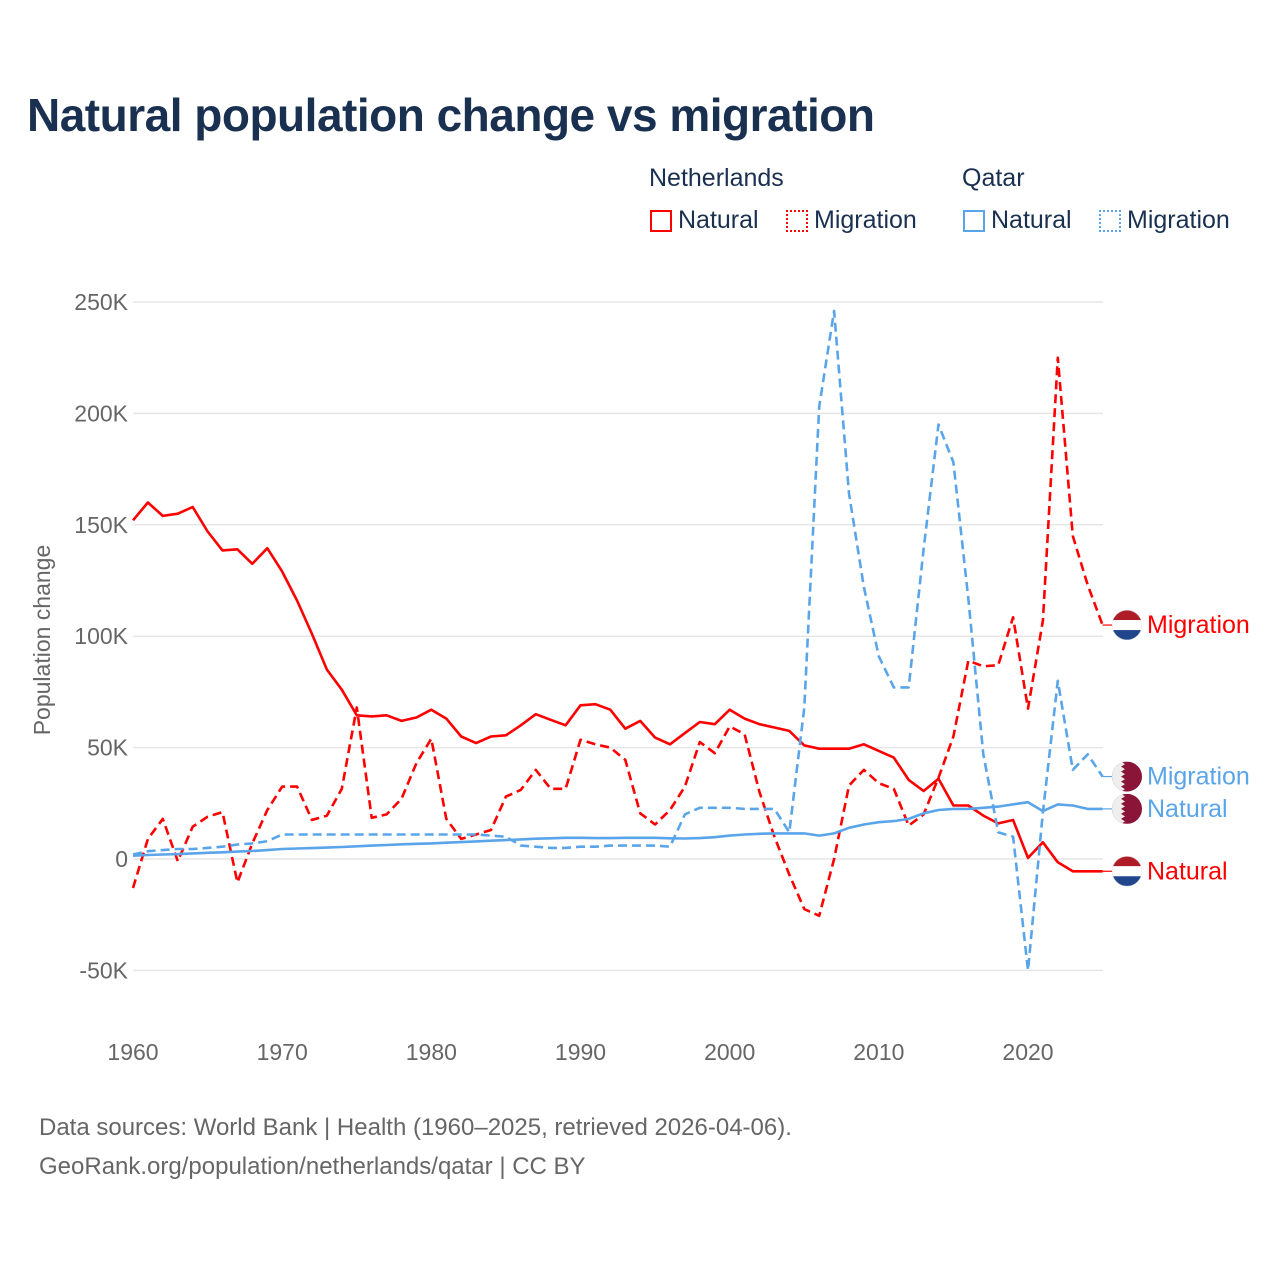 The image size is (1280, 1280). Describe the element at coordinates (121, 859) in the screenshot. I see `y-tick-label: 0` at that location.